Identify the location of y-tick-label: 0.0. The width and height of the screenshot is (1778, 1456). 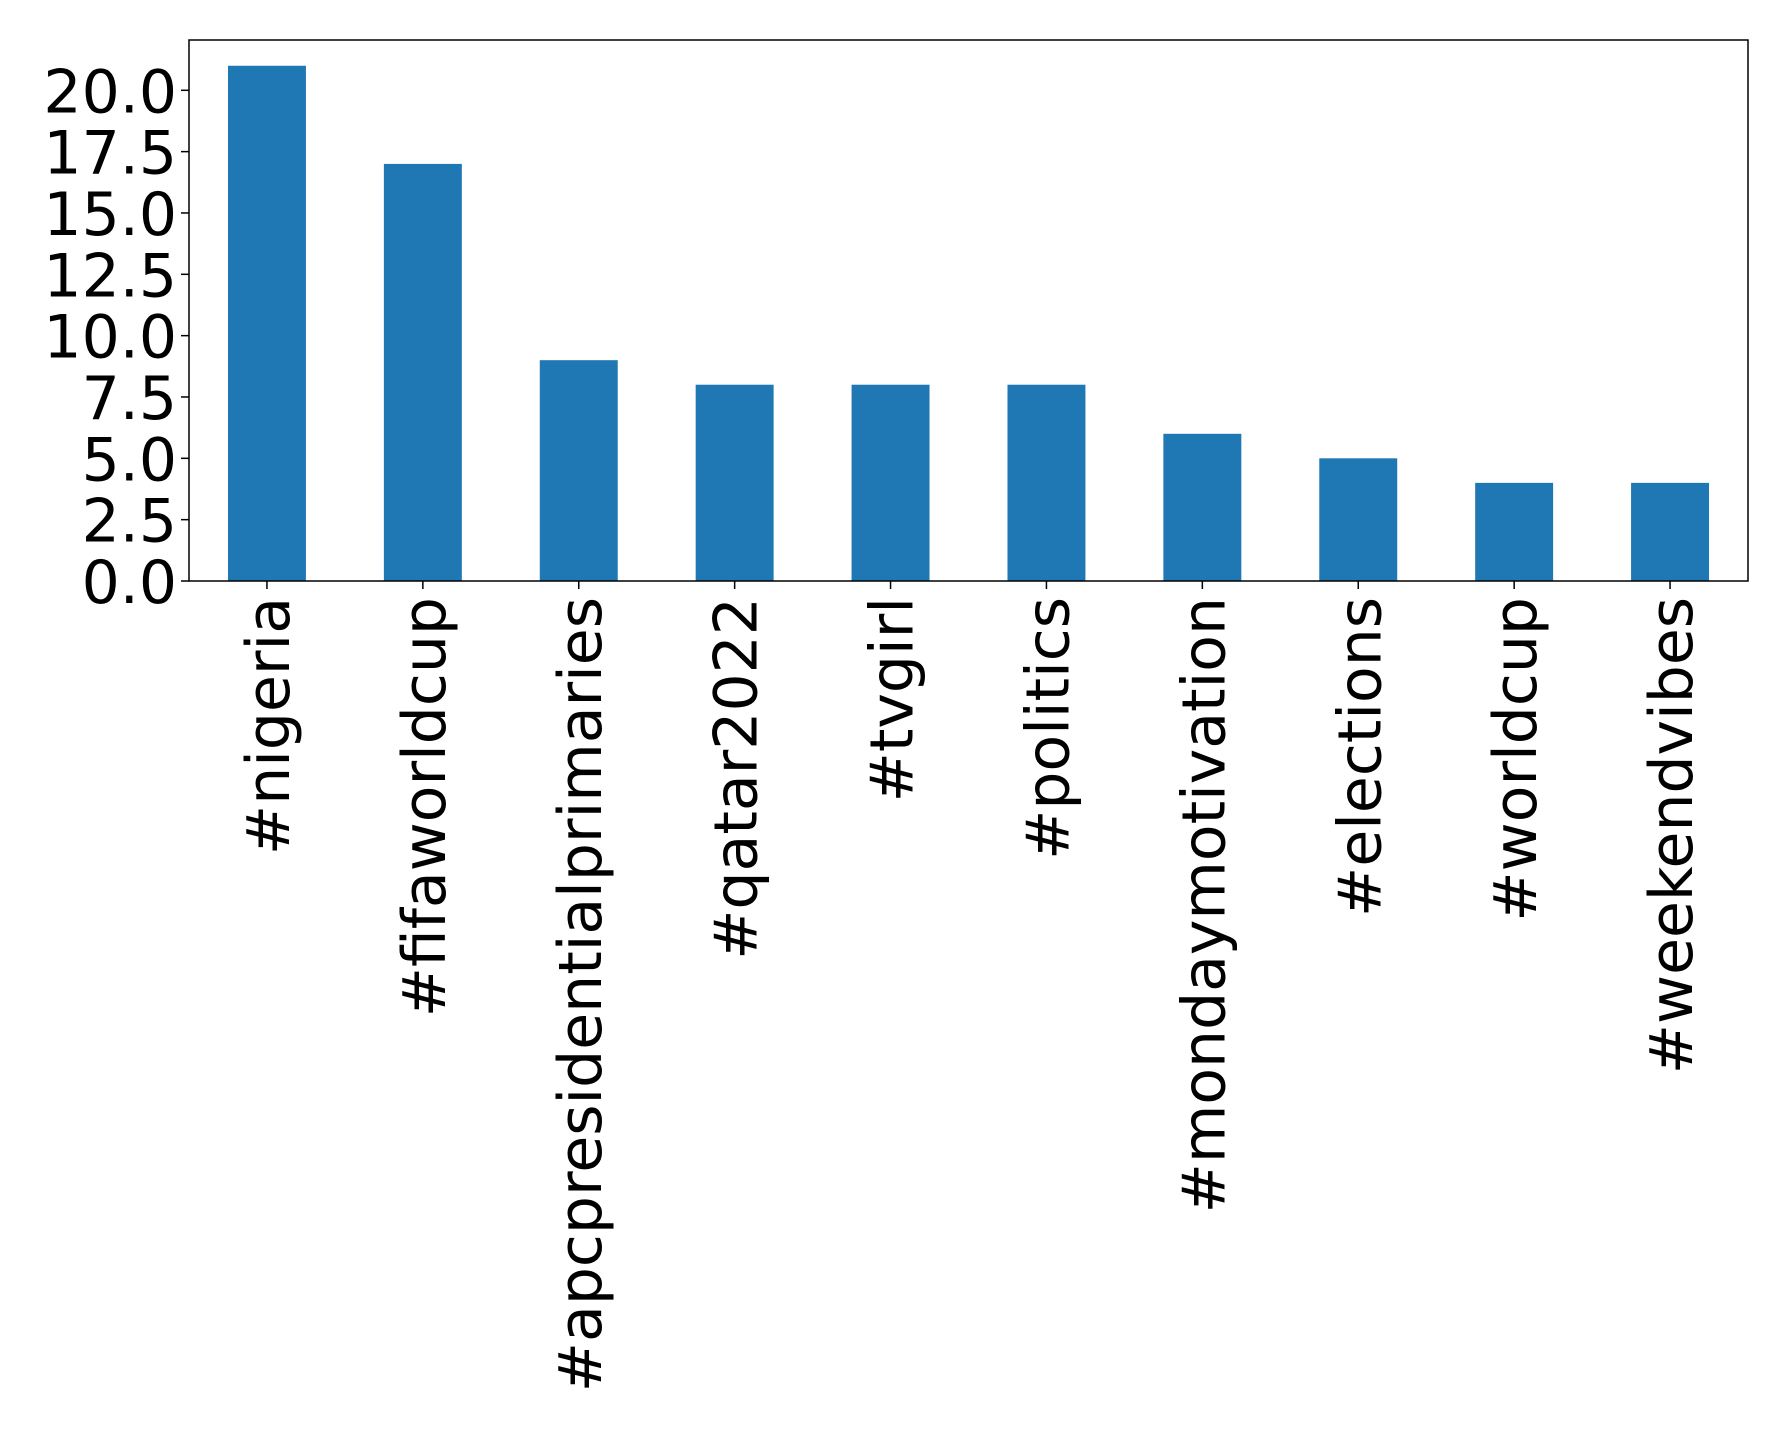
(129, 583).